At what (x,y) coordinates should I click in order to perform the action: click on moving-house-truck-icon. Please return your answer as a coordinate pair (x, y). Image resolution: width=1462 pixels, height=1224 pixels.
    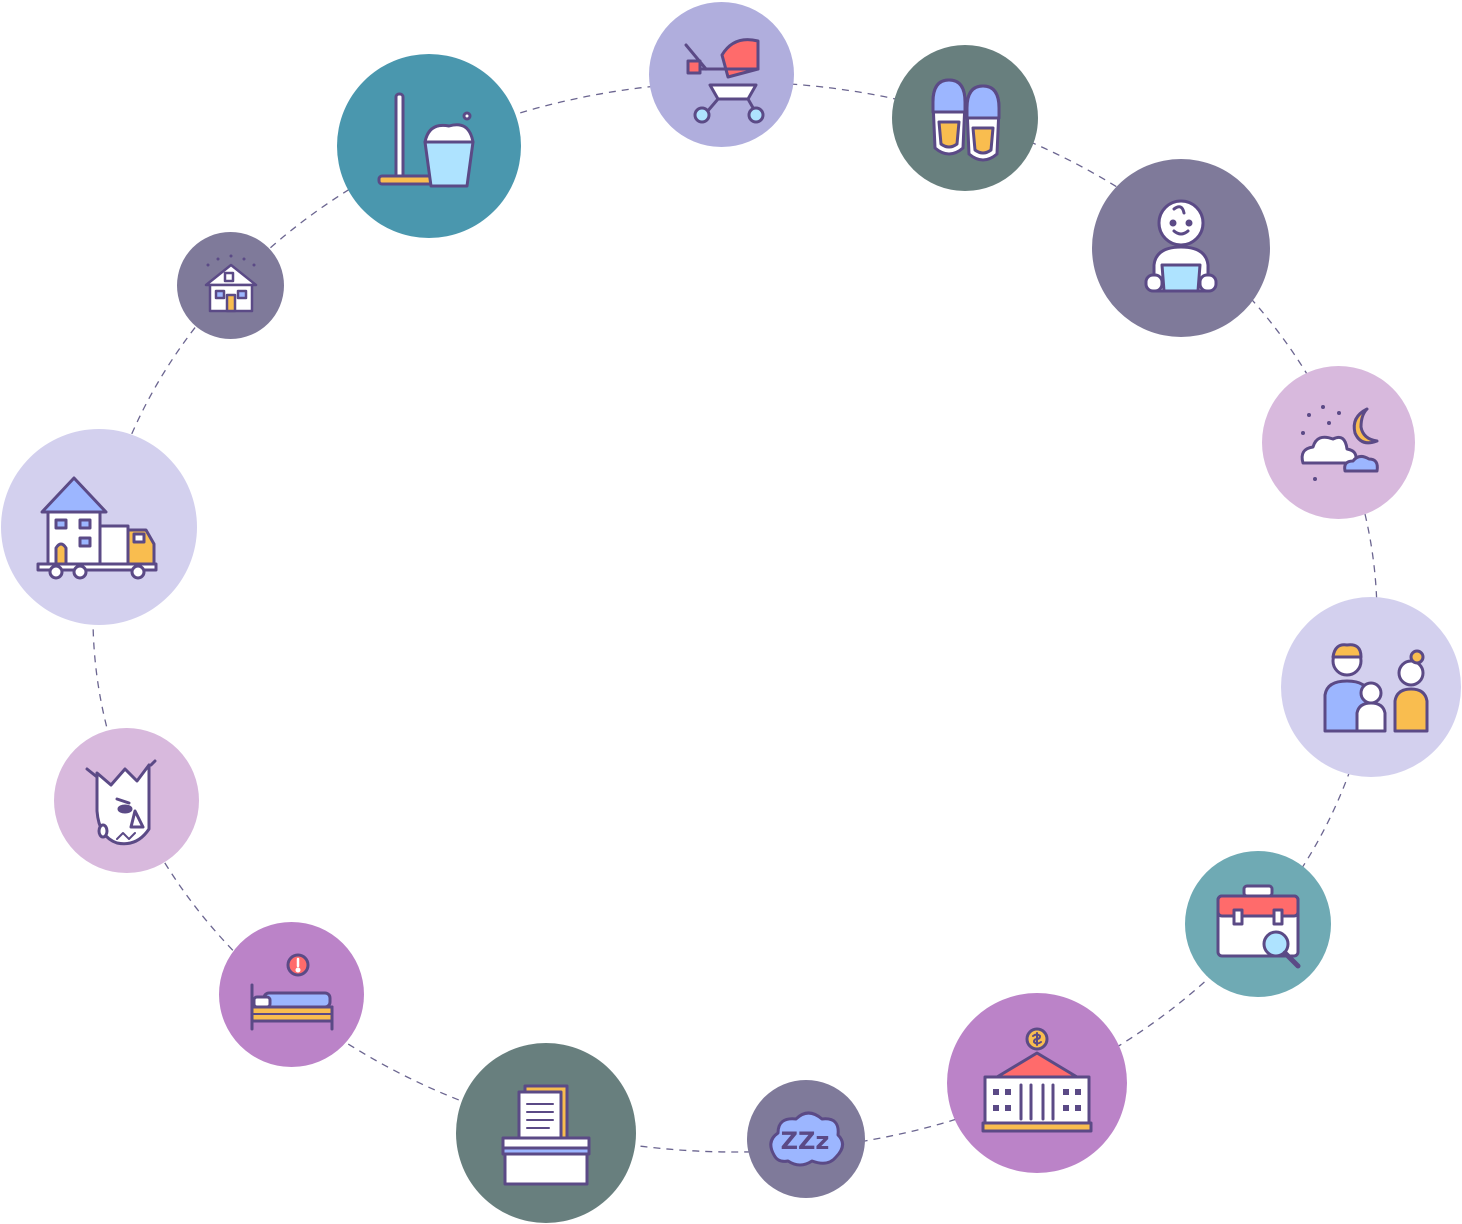
    Looking at the image, I should click on (99, 527).